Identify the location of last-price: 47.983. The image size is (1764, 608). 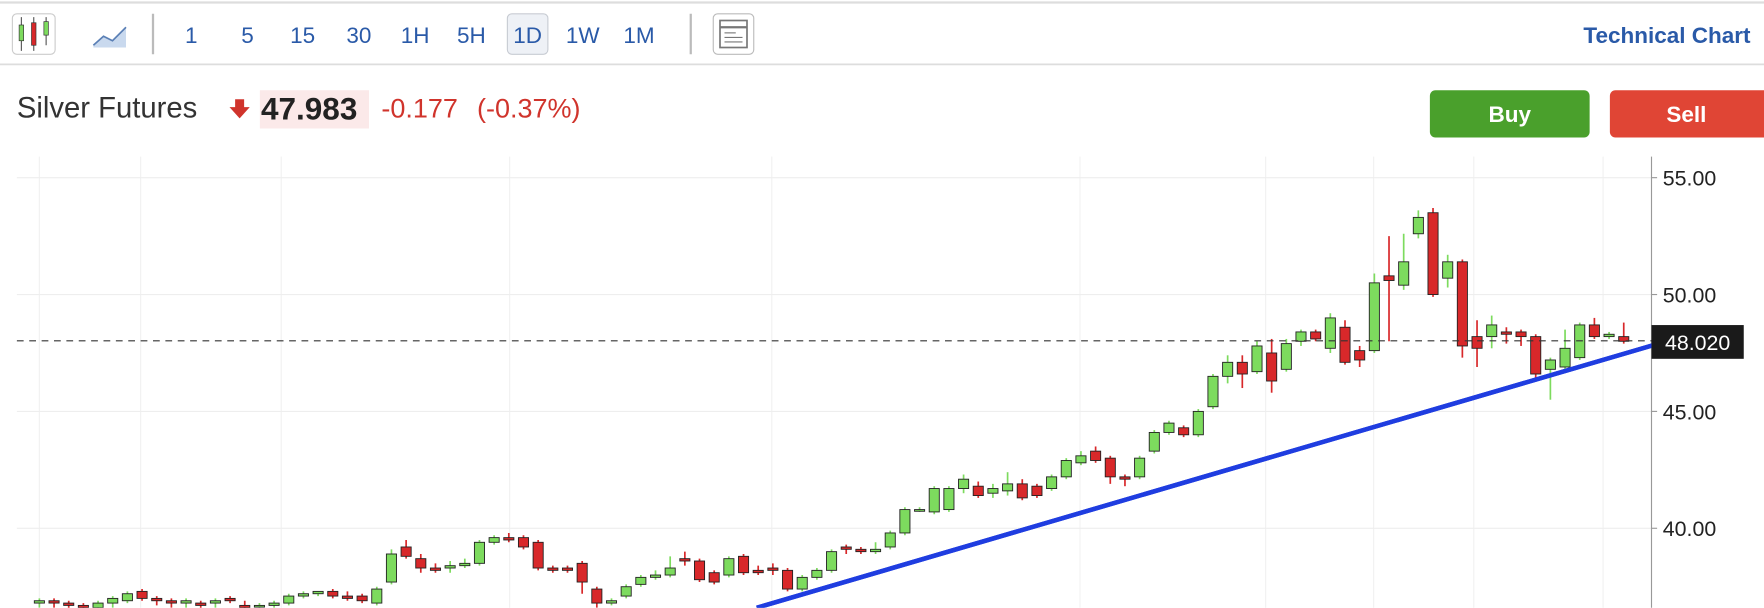
(309, 109).